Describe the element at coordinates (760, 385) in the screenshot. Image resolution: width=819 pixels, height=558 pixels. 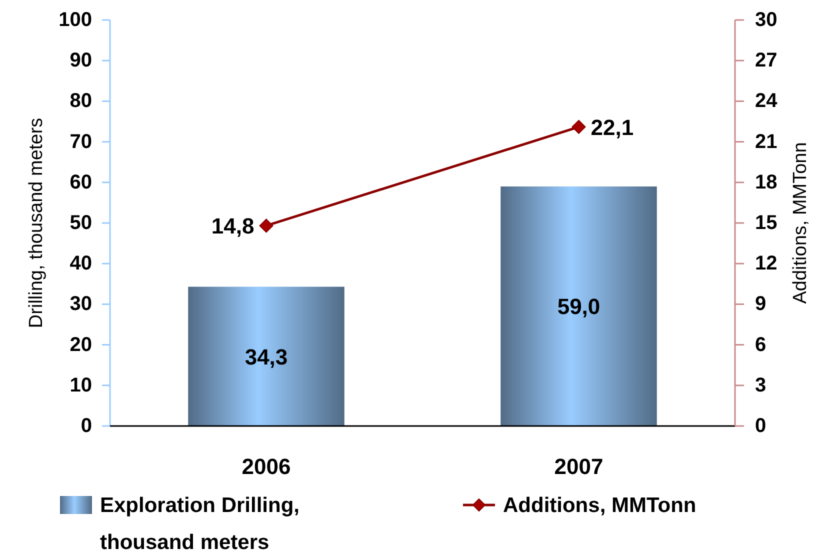
I see `y2-tick-label: 3` at that location.